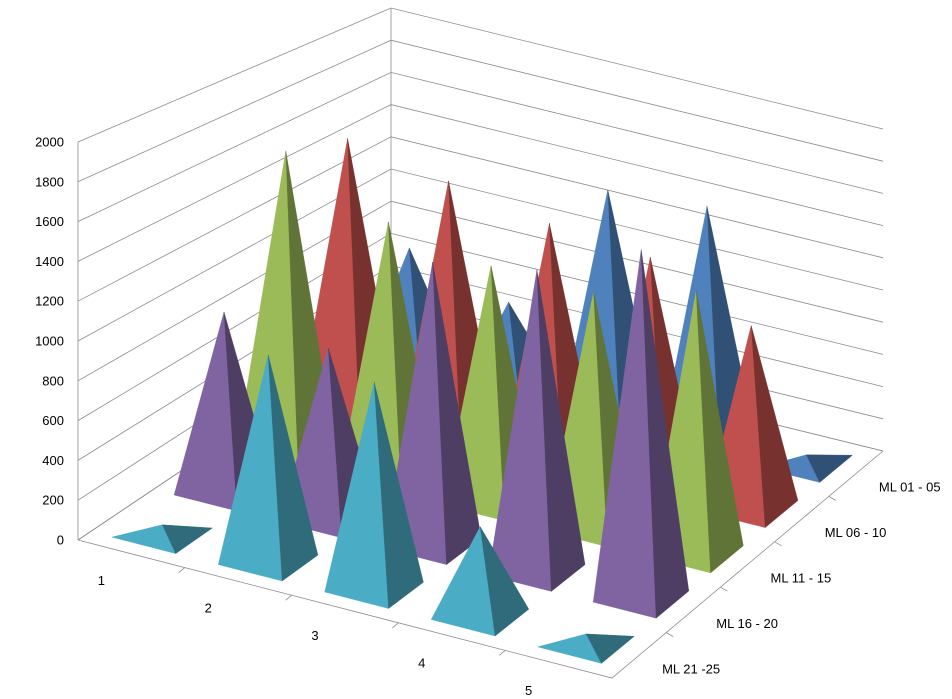 Image resolution: width=952 pixels, height=699 pixels. What do you see at coordinates (49, 142) in the screenshot?
I see `z-tick-label: 2000` at bounding box center [49, 142].